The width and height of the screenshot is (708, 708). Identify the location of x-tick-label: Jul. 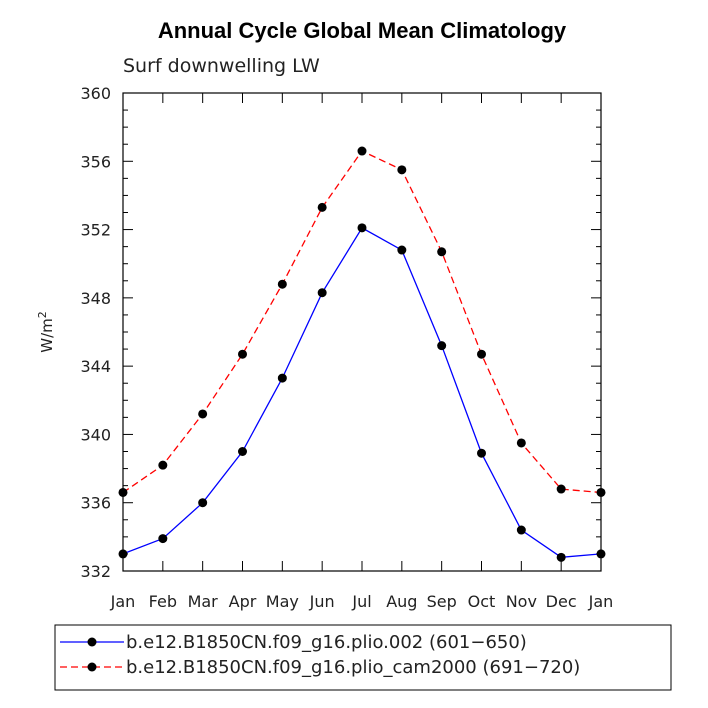
(361, 601).